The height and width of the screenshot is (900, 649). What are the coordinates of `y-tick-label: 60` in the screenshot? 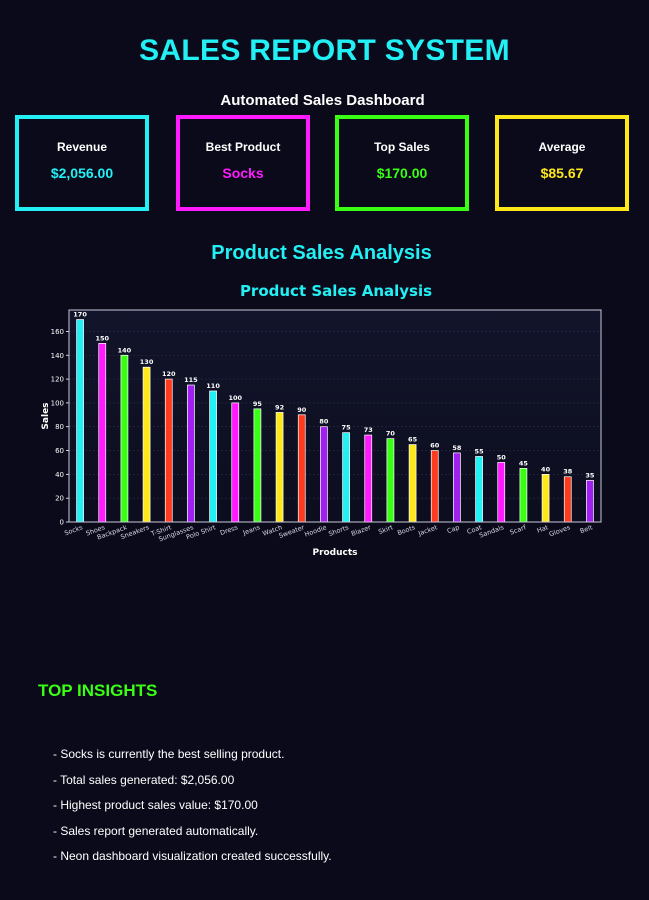 It's located at (59, 451).